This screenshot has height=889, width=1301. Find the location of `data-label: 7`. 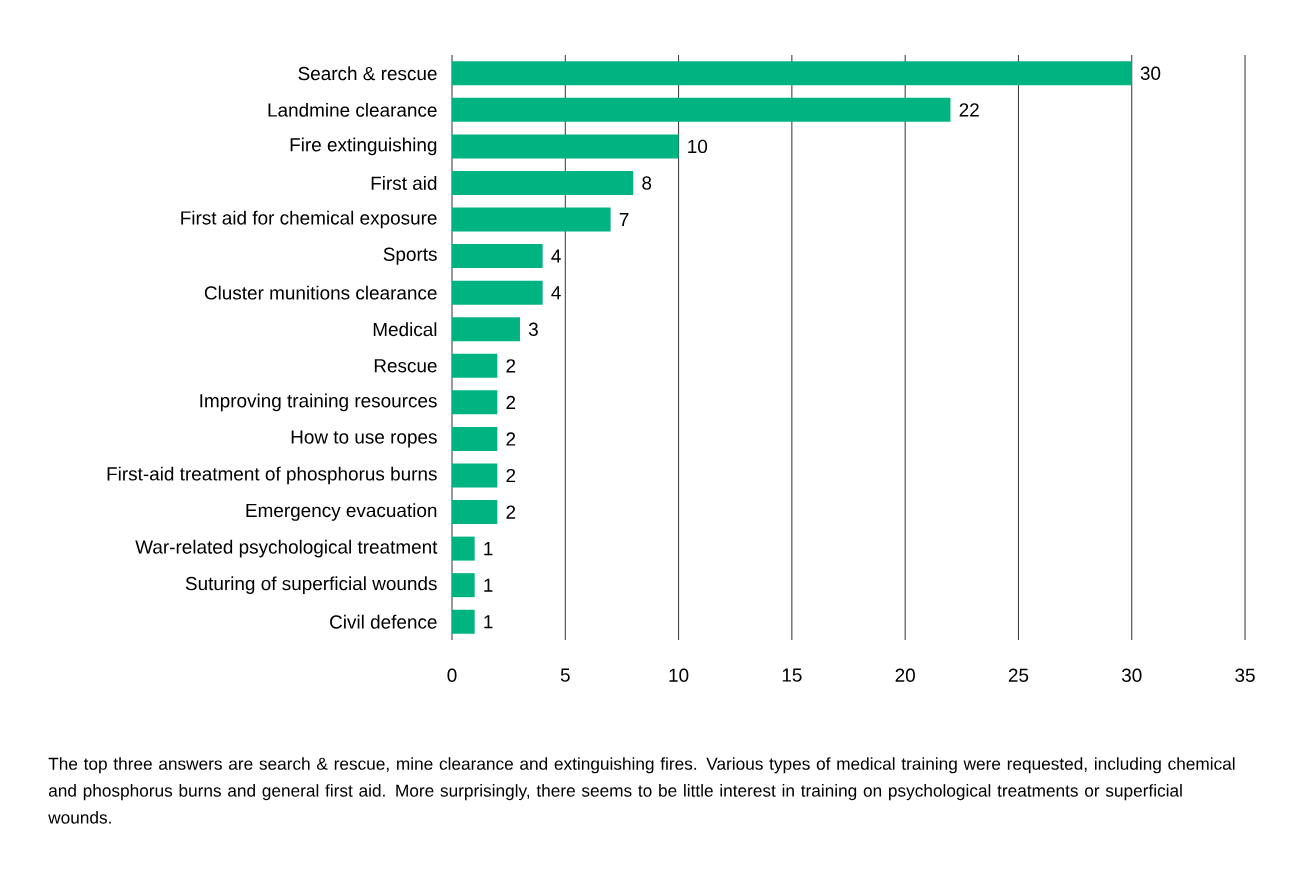

data-label: 7 is located at coordinates (624, 220).